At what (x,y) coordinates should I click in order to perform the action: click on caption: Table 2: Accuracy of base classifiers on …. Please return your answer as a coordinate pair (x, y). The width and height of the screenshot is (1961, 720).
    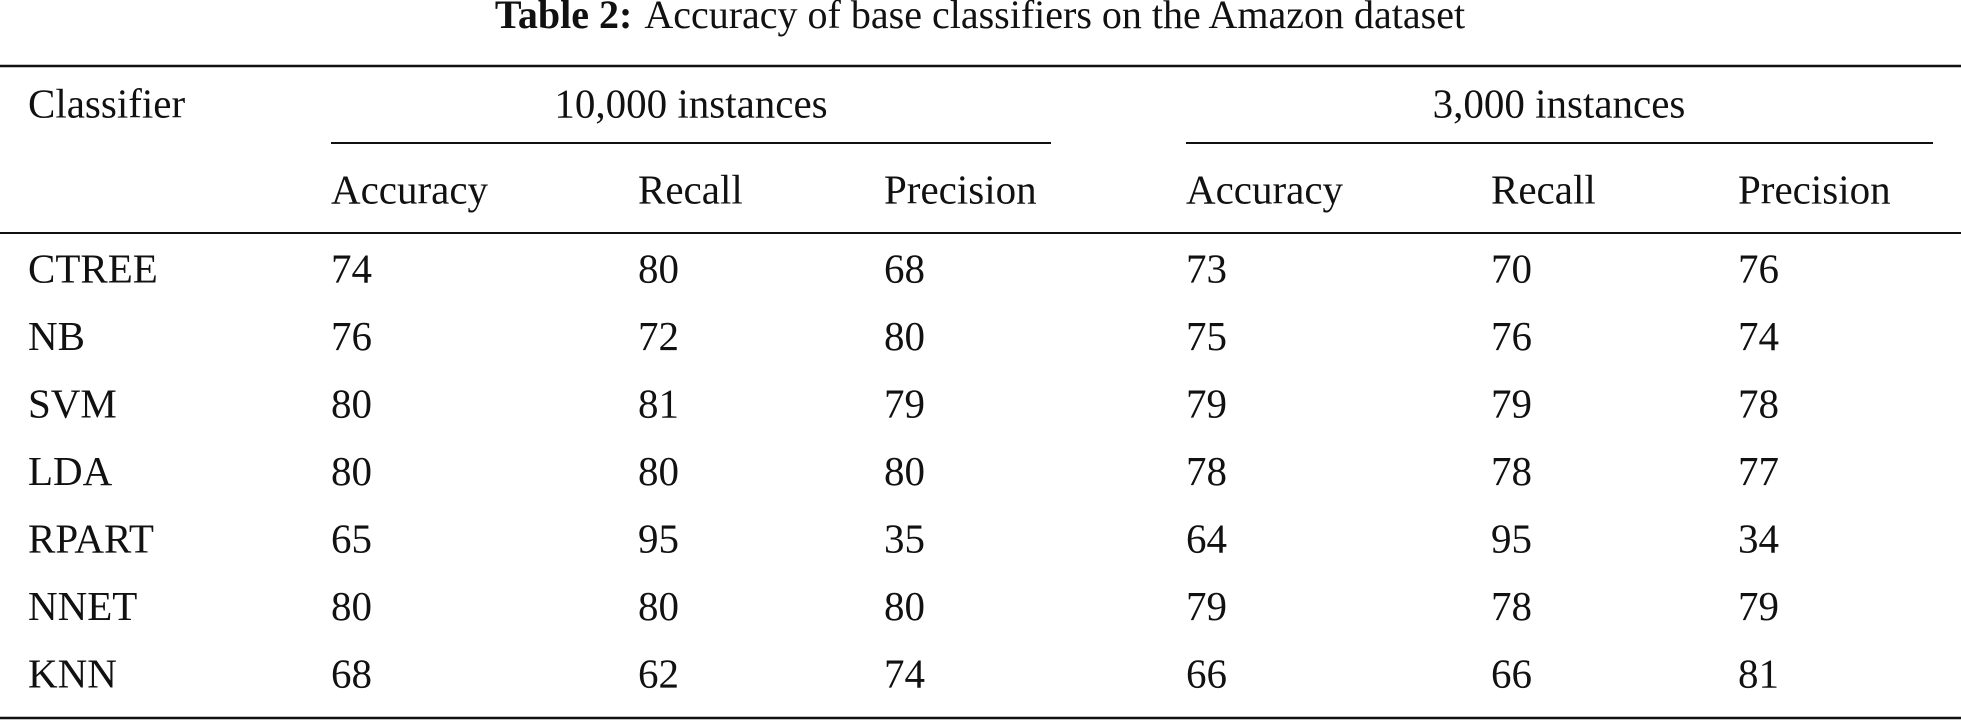
    Looking at the image, I should click on (980, 18).